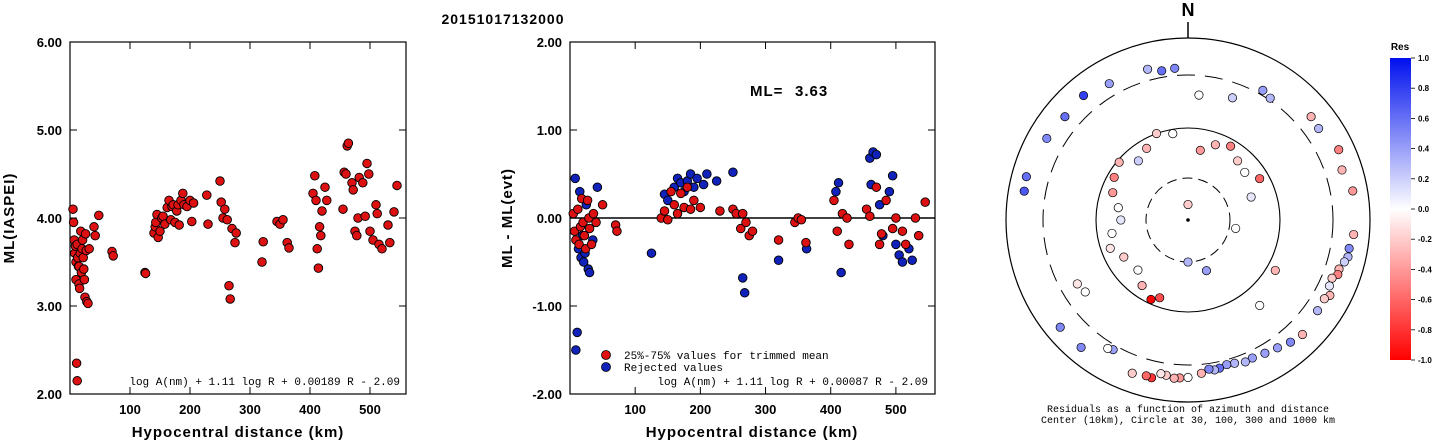 The image size is (1437, 441). Describe the element at coordinates (606, 355) in the screenshot. I see `legend-accepted-marker` at that location.